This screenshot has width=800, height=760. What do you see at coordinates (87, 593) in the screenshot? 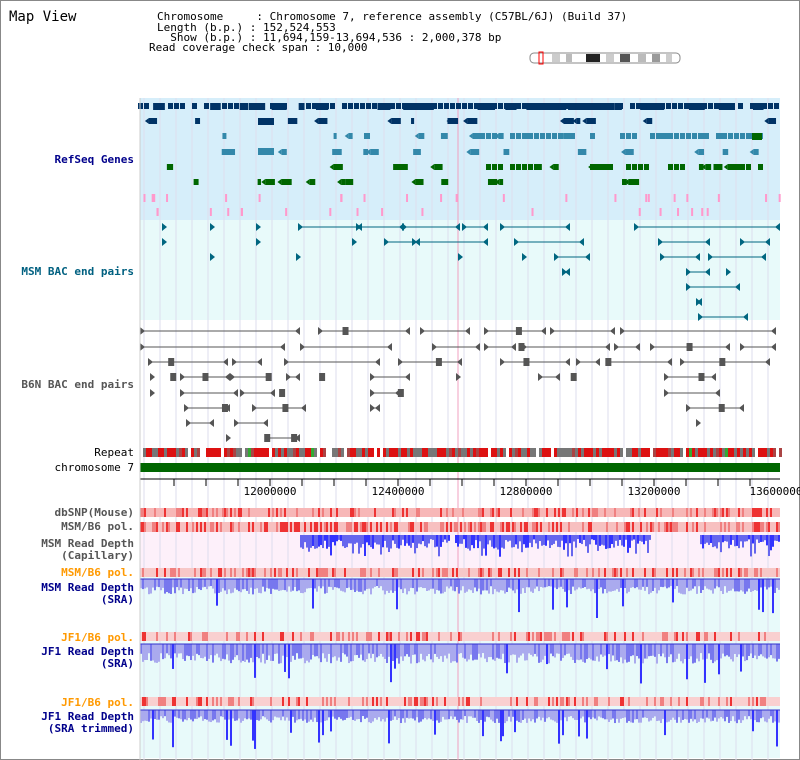
I see `track-label-msm-depth-sra: MSM Read Depth (SRA)` at bounding box center [87, 593].